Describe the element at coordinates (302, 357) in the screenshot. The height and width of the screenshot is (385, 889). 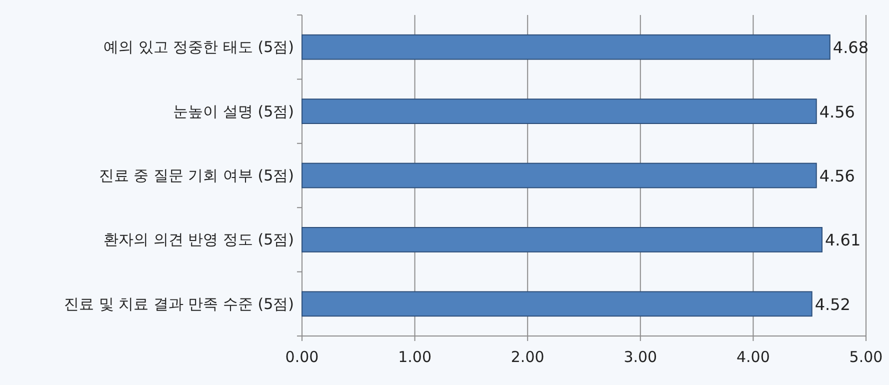
I see `x-tick-label: 0.00` at that location.